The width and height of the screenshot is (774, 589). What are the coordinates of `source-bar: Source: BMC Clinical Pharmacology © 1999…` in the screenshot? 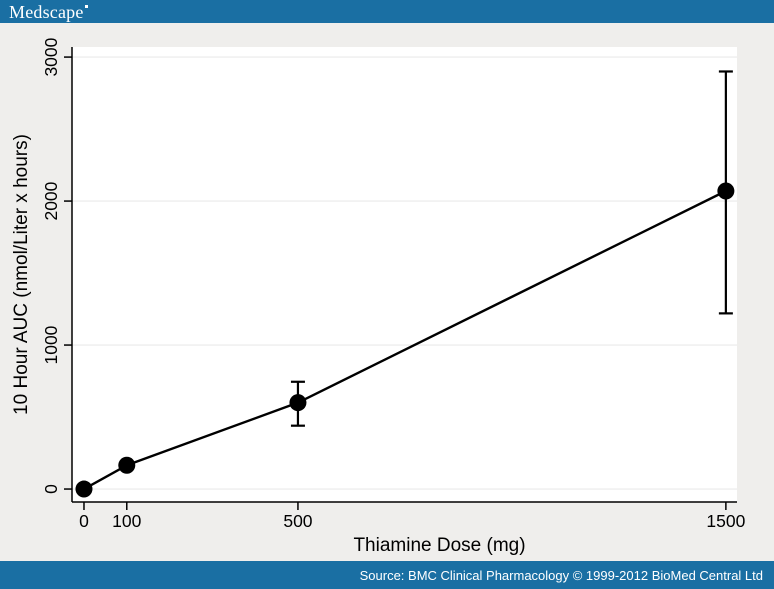 It's located at (387, 575).